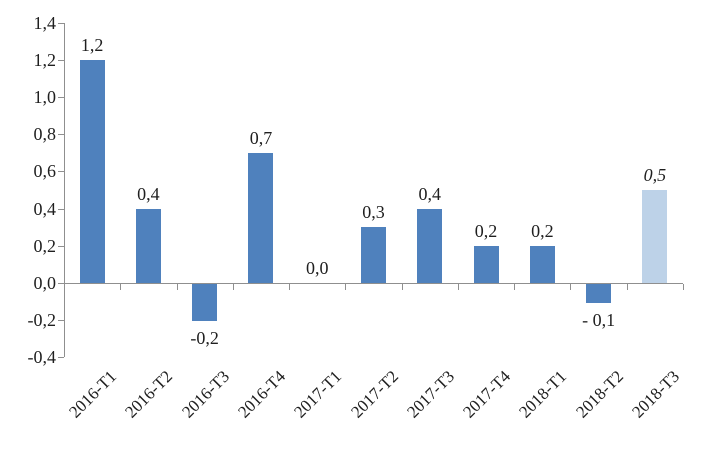  What do you see at coordinates (45, 134) in the screenshot?
I see `y-axis-tick-label: 0,8` at bounding box center [45, 134].